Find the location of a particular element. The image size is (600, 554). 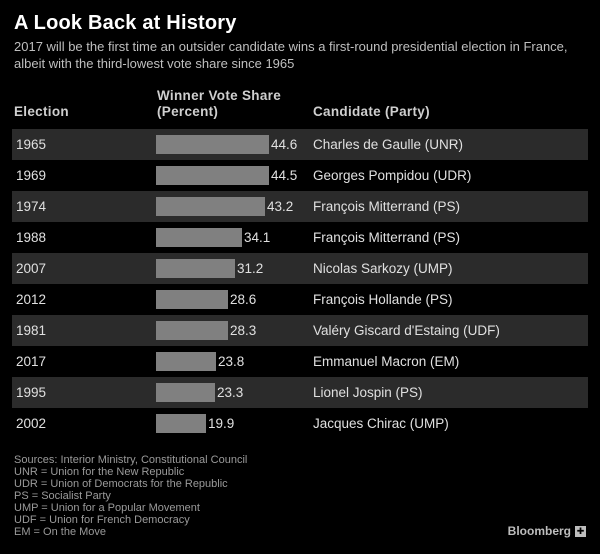

table-row: 2007 31.2 Nicolas Sarkozy (UMP) is located at coordinates (300, 268).